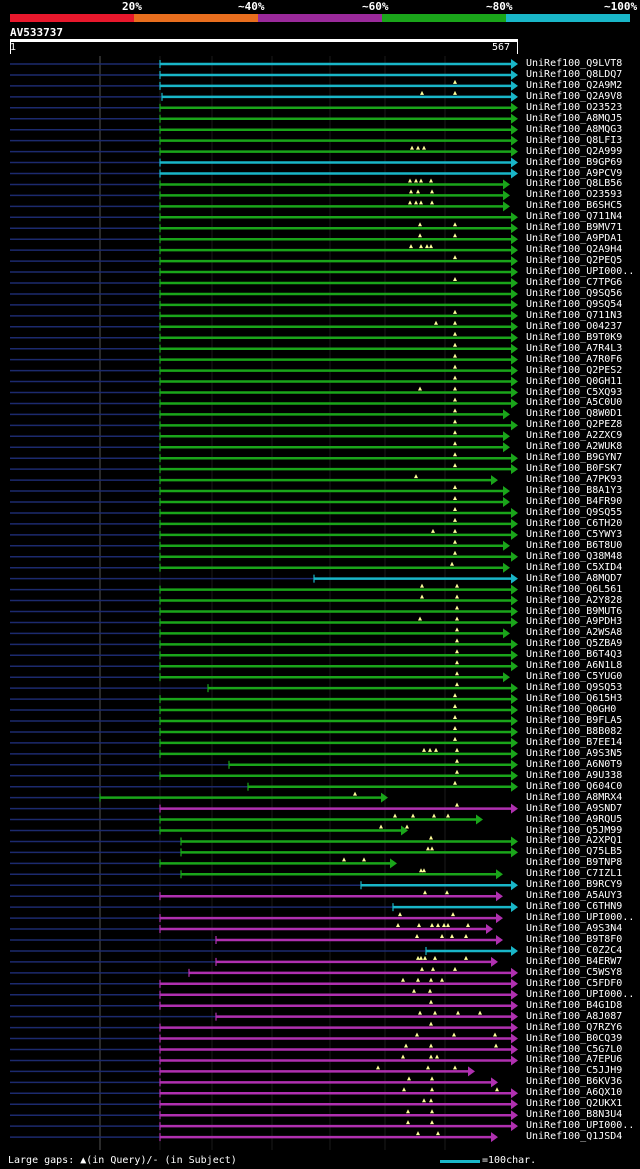  Describe the element at coordinates (574, 1005) in the screenshot. I see `hit-label: UniRef100_B4G1D8` at that location.